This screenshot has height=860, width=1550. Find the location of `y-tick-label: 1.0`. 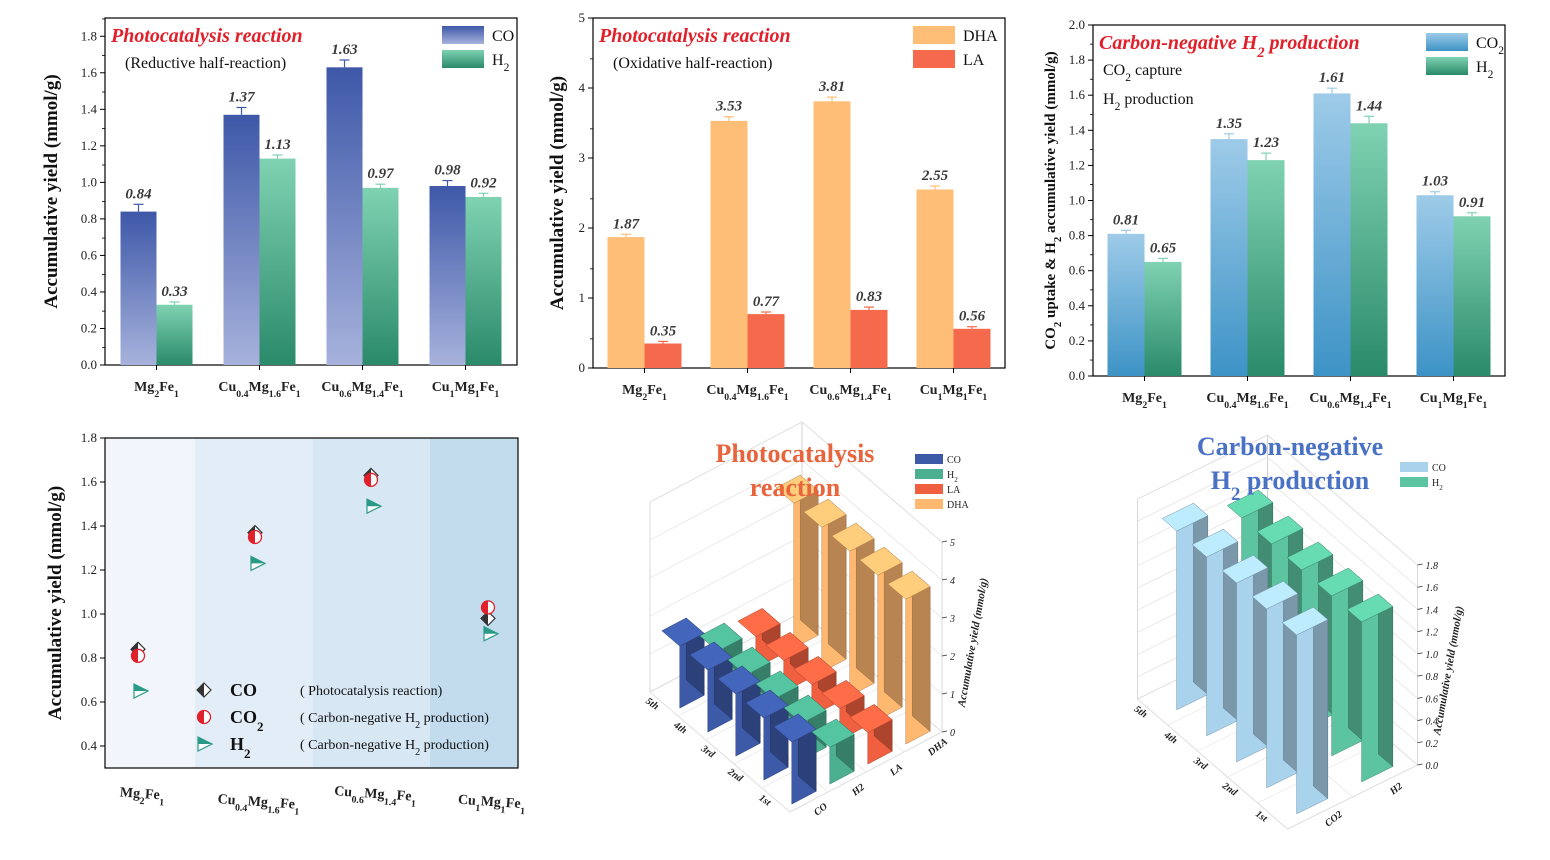

y-tick-label: 1.0 is located at coordinates (89, 181).